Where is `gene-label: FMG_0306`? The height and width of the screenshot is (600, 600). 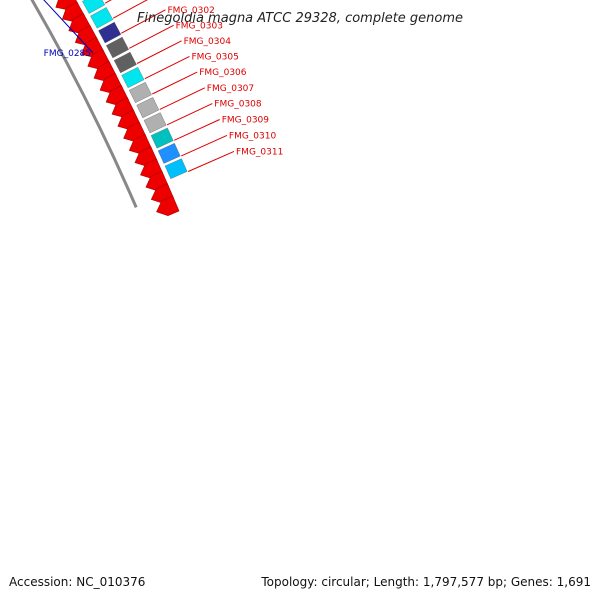
gene-label: FMG_0306 is located at coordinates (223, 73).